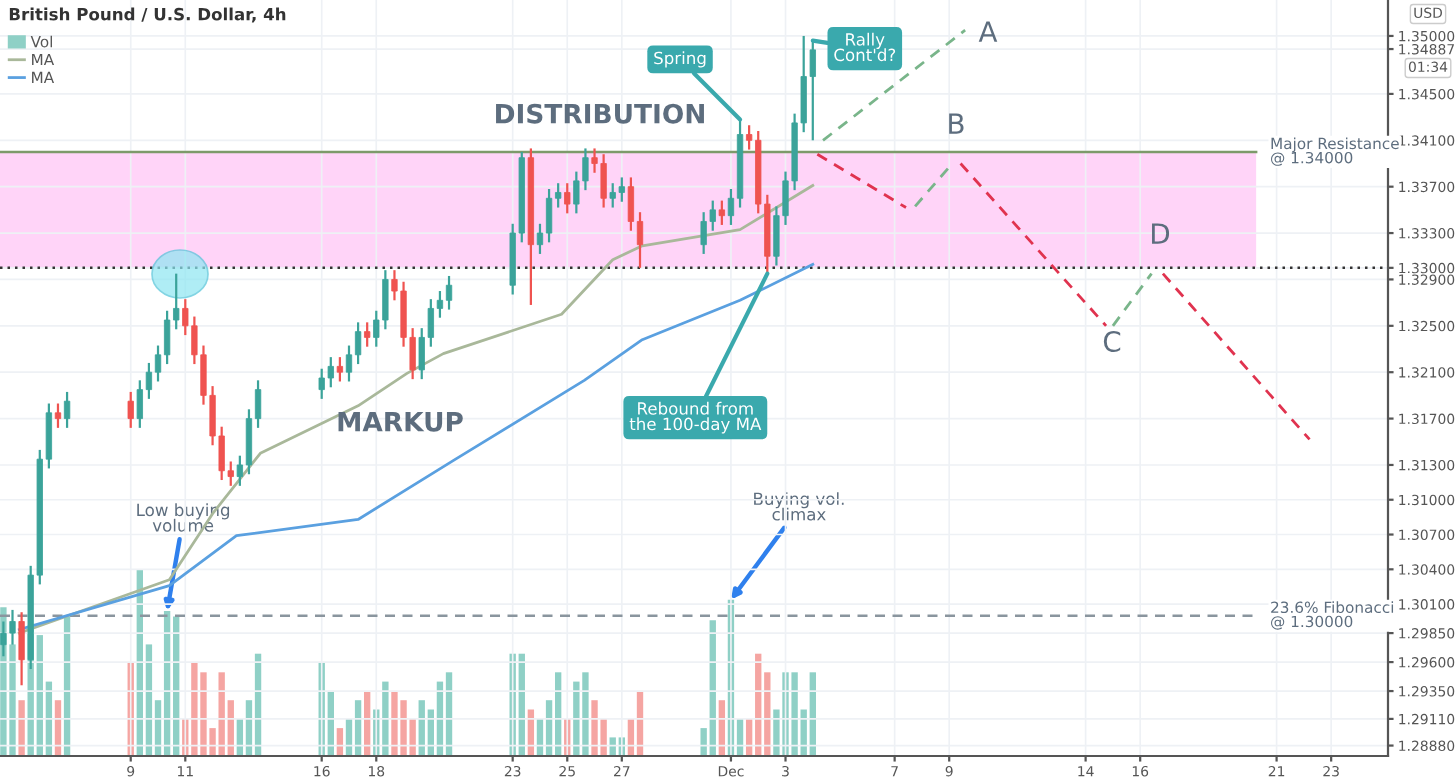  What do you see at coordinates (600, 113) in the screenshot?
I see `annotation: DISTRIBUTION` at bounding box center [600, 113].